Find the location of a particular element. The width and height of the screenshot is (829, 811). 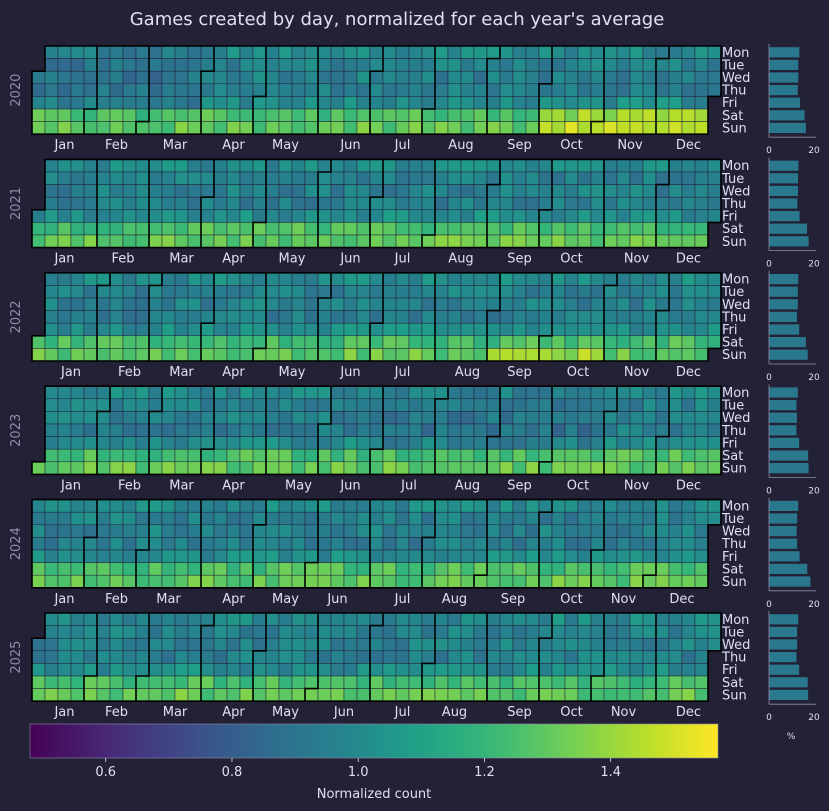

month-label: Jan is located at coordinates (63, 145).